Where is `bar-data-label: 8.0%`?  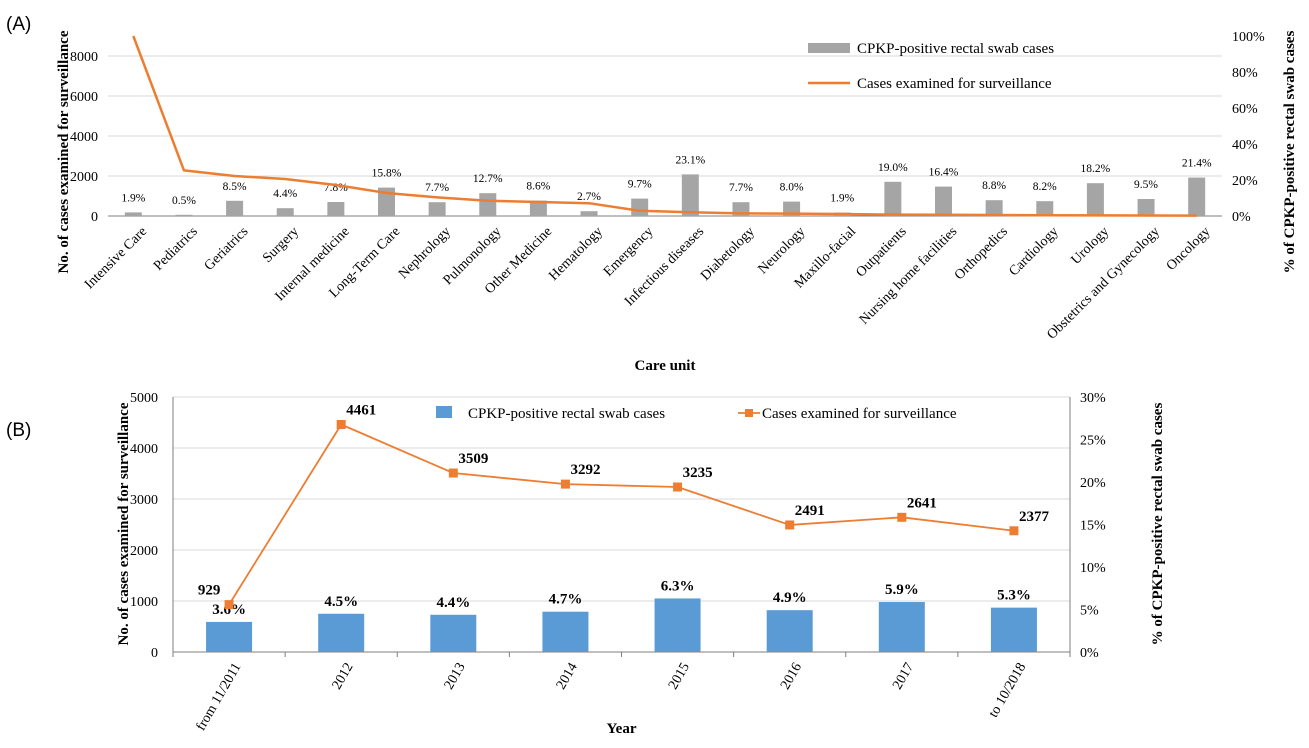
bar-data-label: 8.0% is located at coordinates (792, 188).